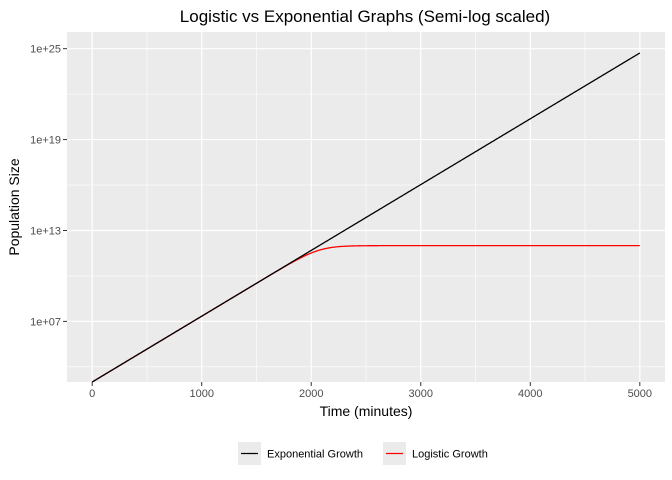  I want to click on y-tick-label: 1e+25, so click(45, 50).